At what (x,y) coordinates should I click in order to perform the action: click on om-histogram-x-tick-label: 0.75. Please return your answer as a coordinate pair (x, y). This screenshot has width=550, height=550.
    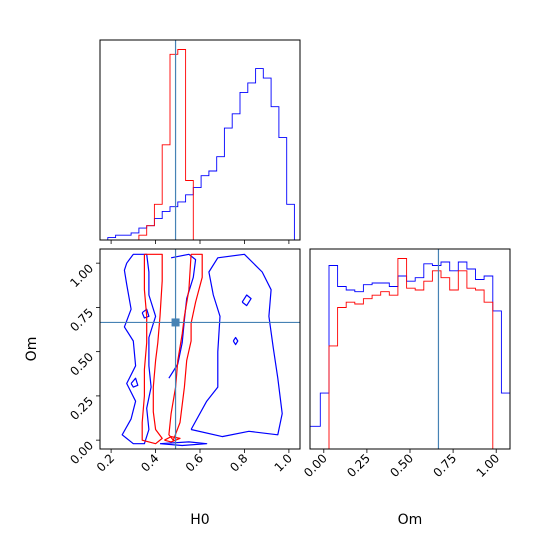
    Looking at the image, I should click on (444, 465).